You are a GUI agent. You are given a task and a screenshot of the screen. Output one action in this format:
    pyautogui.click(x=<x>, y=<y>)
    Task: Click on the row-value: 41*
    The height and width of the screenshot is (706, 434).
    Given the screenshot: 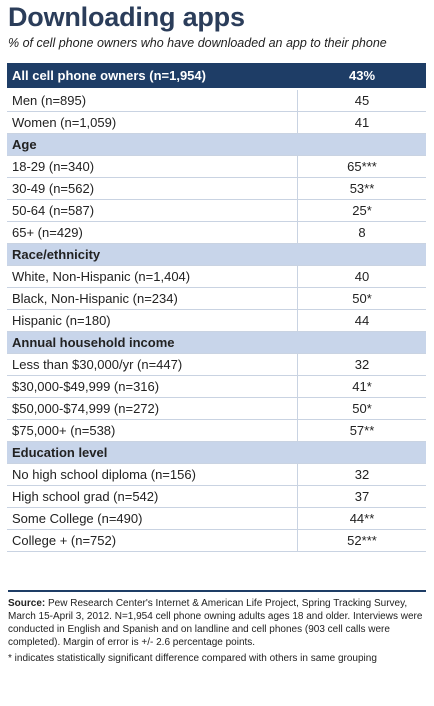 What is the action you would take?
    pyautogui.click(x=361, y=386)
    